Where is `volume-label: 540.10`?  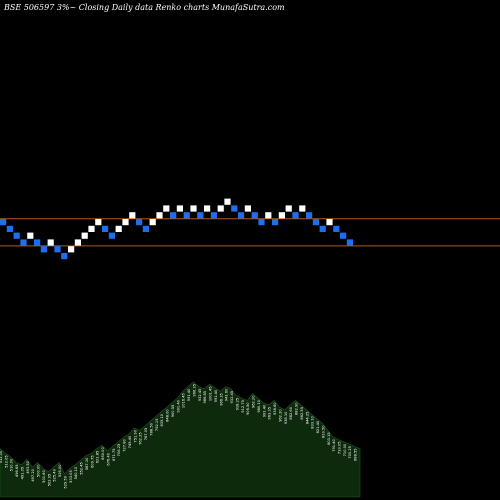
volume-label: 540.10 is located at coordinates (76, 472).